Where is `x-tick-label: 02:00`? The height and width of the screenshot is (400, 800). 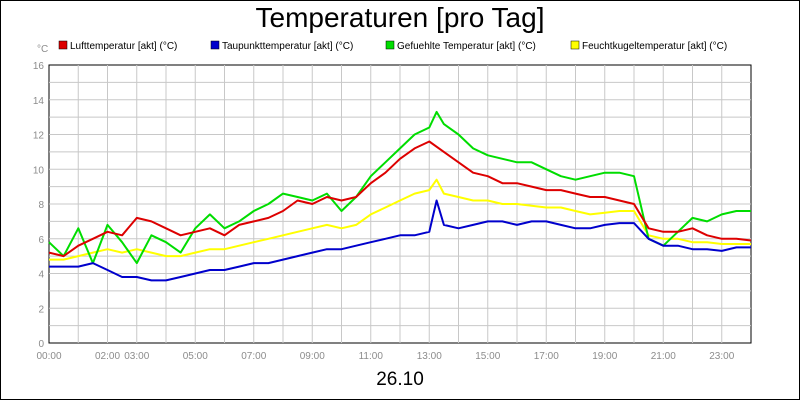
x-tick-label: 02:00 is located at coordinates (107, 356).